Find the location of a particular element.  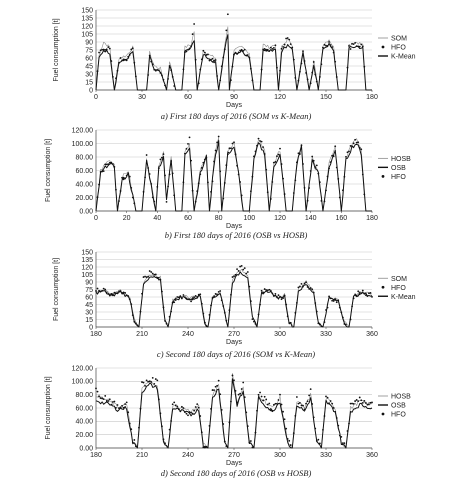

x-tick-label: 270 is located at coordinates (234, 334).